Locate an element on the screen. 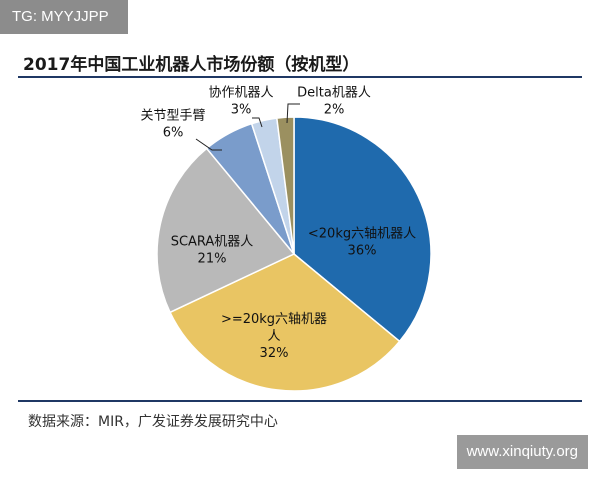  watermark-bottom: www.xinqiuty.org is located at coordinates (522, 452).